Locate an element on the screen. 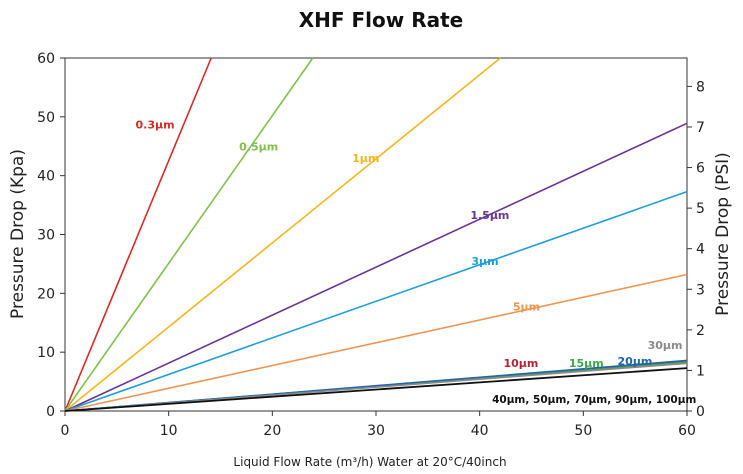  x-tick-label: 40 is located at coordinates (480, 431).